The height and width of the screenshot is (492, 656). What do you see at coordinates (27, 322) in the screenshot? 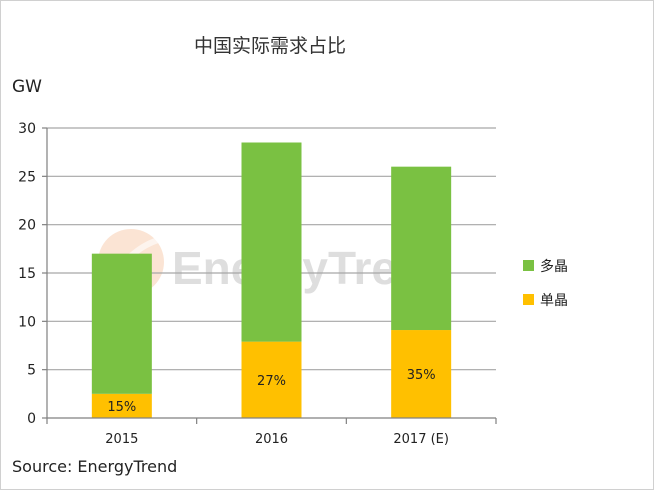
I see `y-tick-label: 10` at bounding box center [27, 322].